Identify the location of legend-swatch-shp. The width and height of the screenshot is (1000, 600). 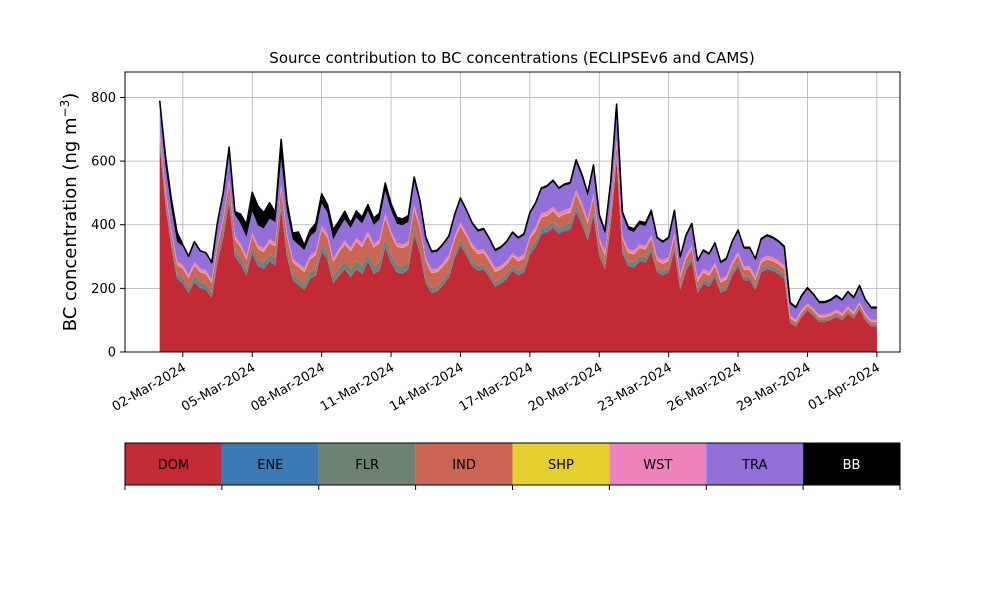
(561, 464).